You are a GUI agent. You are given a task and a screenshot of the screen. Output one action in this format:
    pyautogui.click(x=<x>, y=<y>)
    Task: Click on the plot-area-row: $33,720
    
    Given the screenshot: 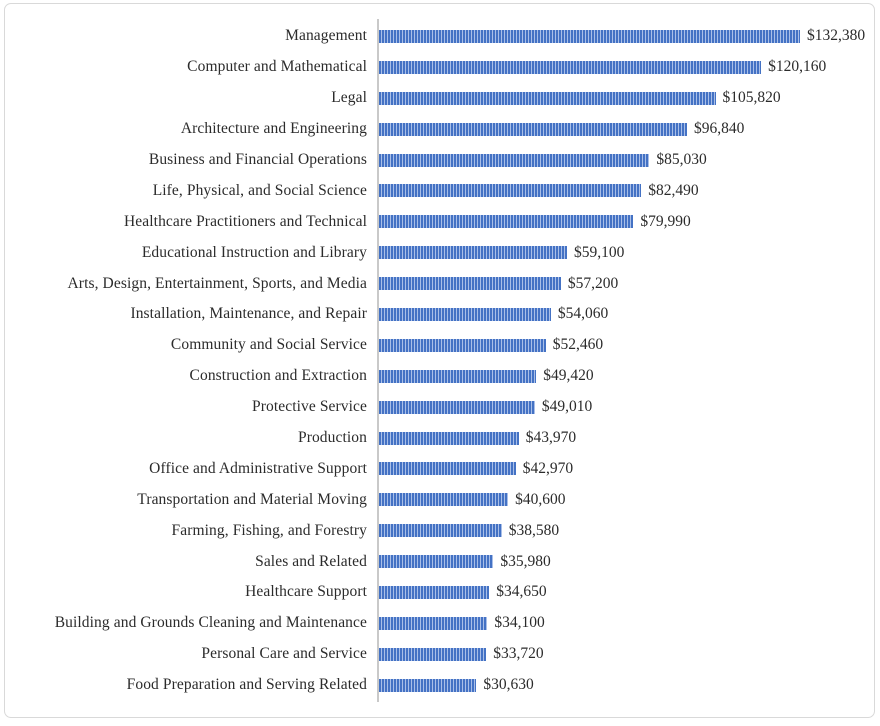 What is the action you would take?
    pyautogui.click(x=625, y=654)
    